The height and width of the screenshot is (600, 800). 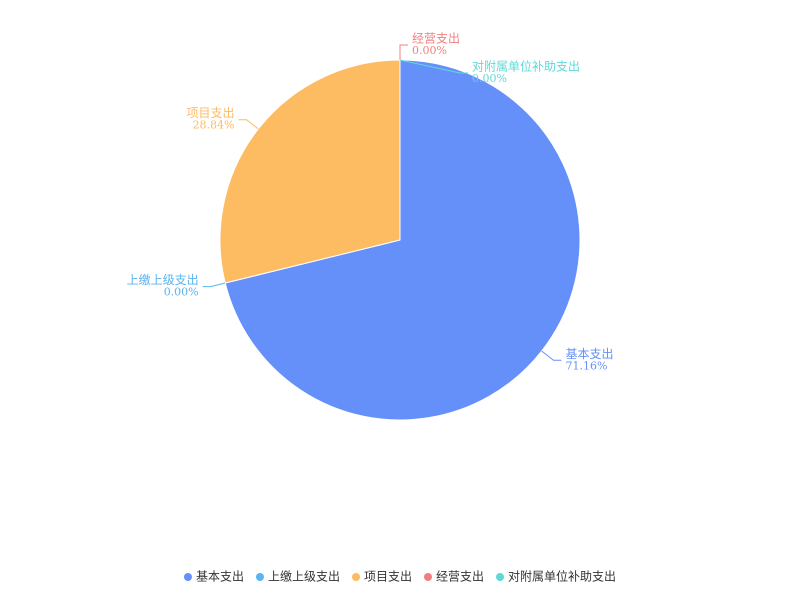 I want to click on legend-label: 经营支出, so click(x=460, y=577).